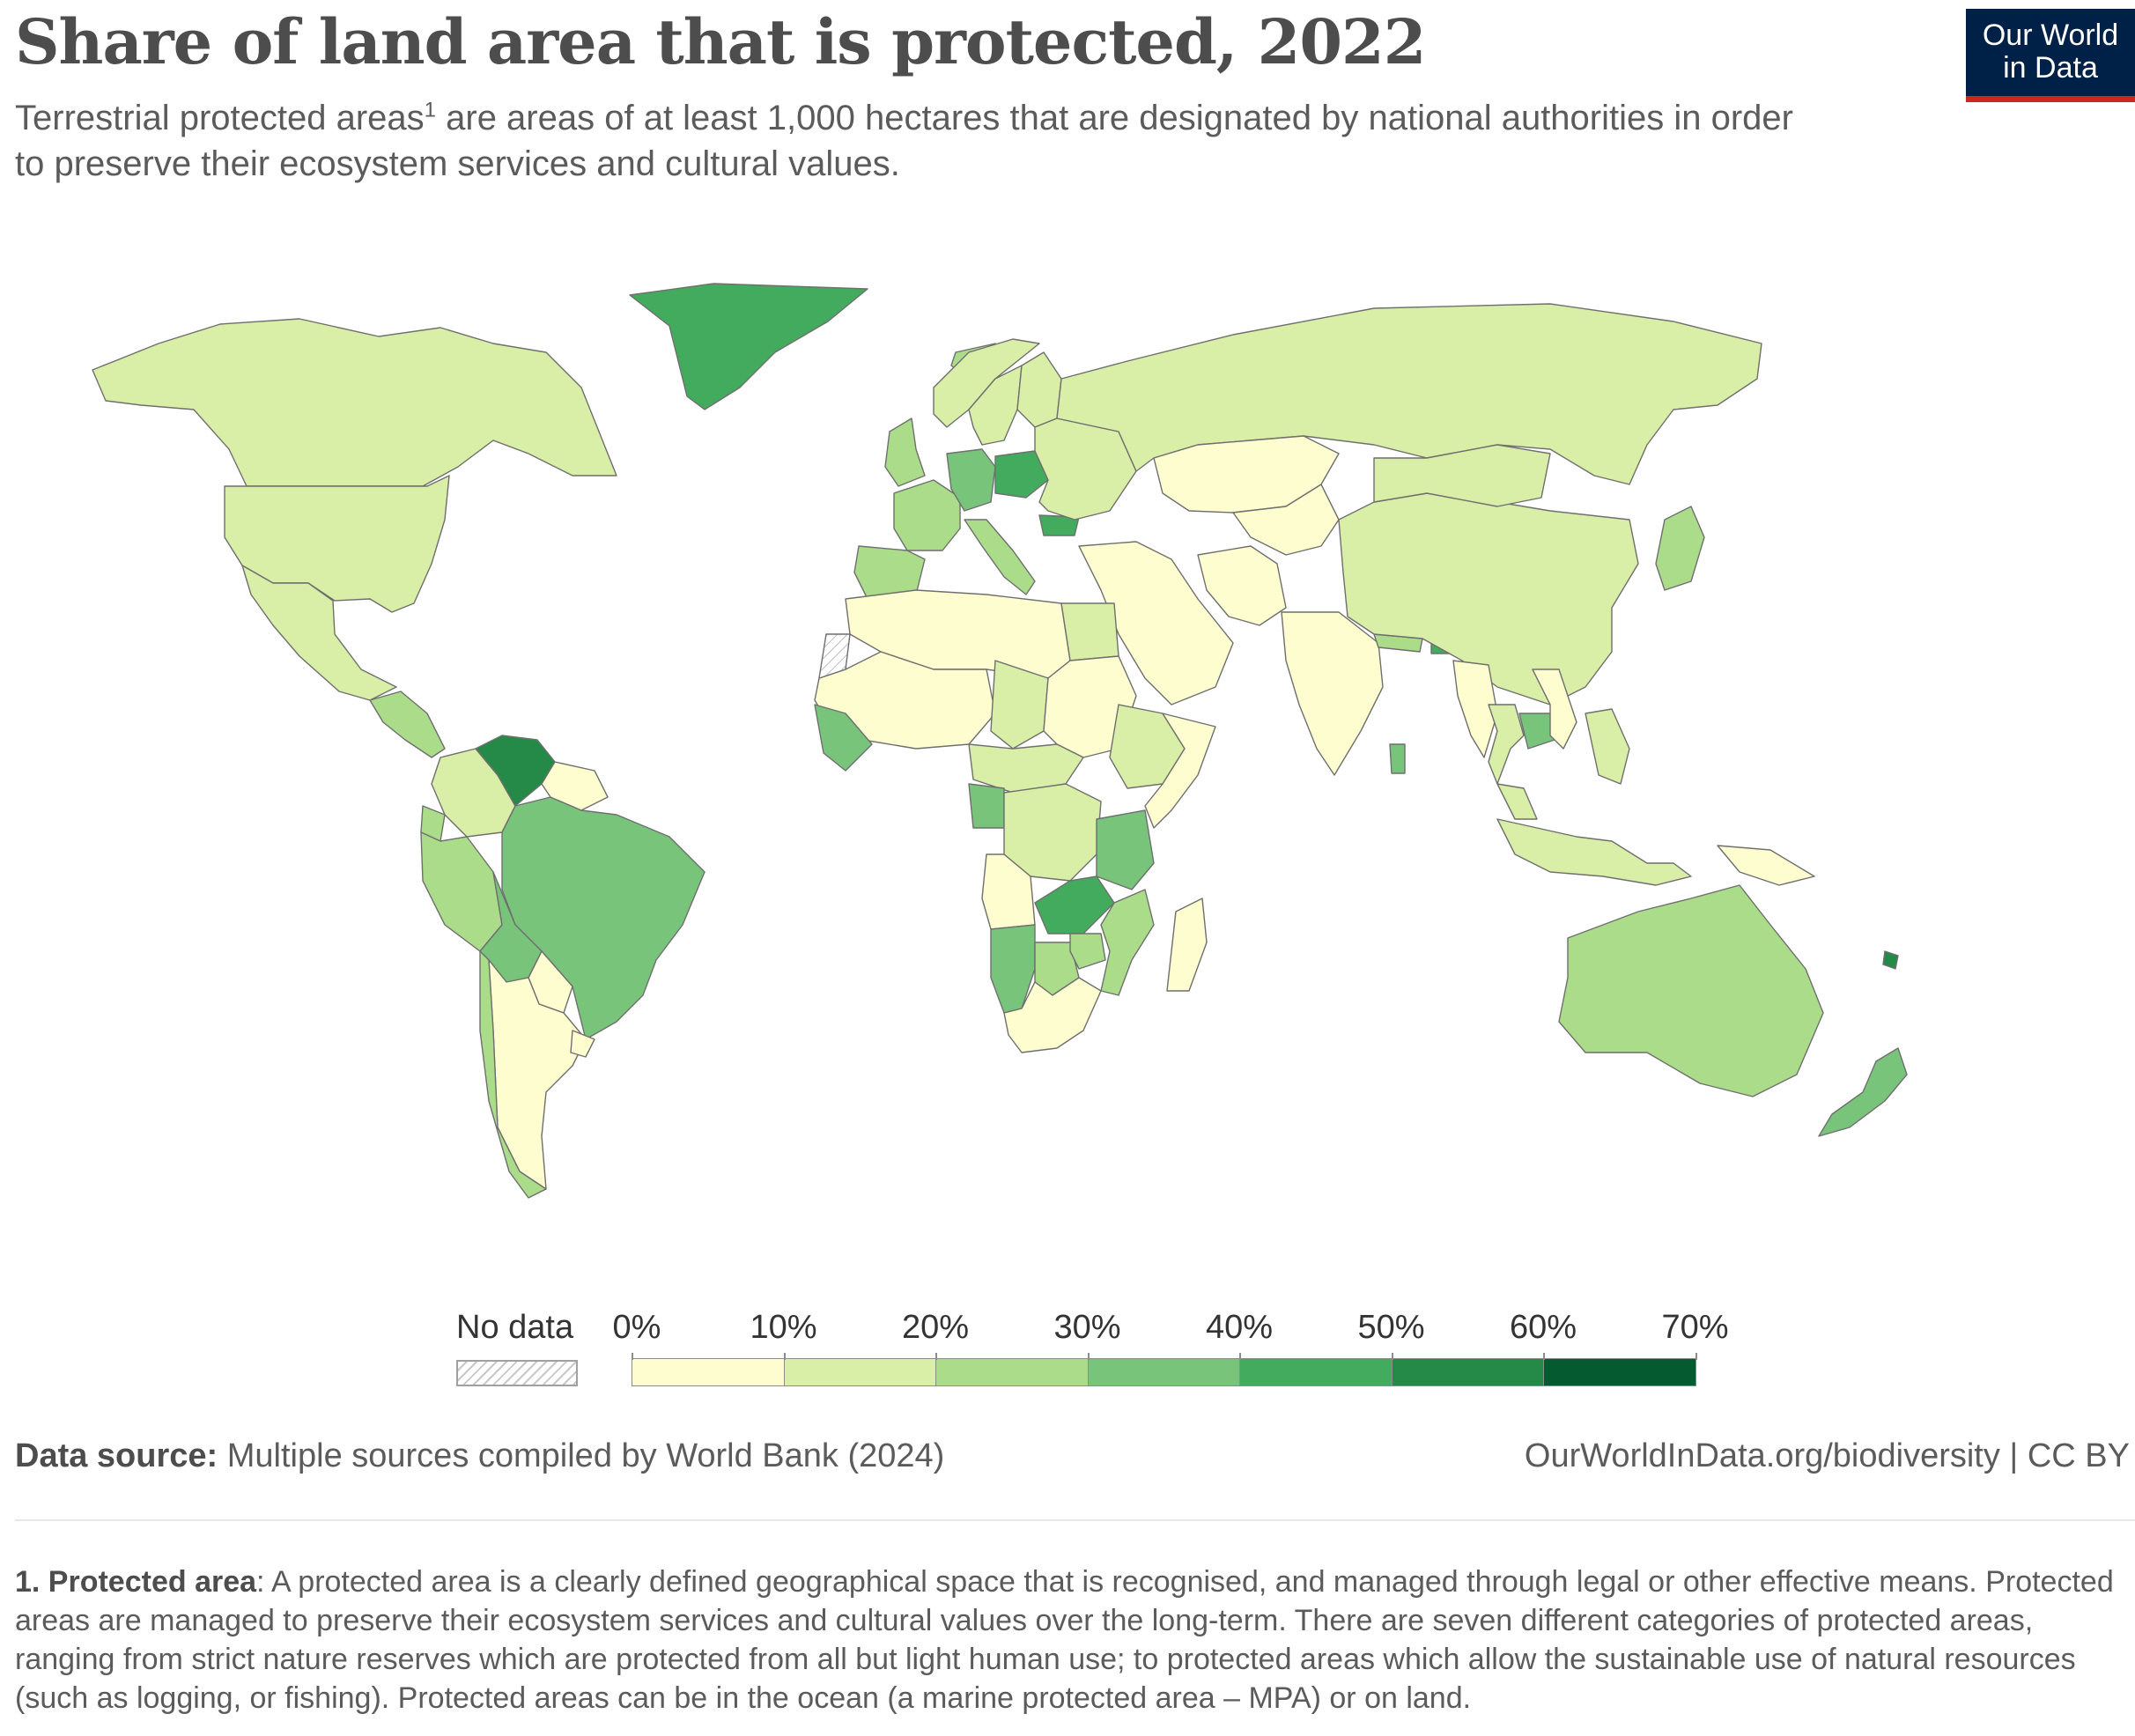 This screenshot has width=2135, height=1736. What do you see at coordinates (1863, 1092) in the screenshot?
I see `country-new-zealand: New Zealand: 32%` at bounding box center [1863, 1092].